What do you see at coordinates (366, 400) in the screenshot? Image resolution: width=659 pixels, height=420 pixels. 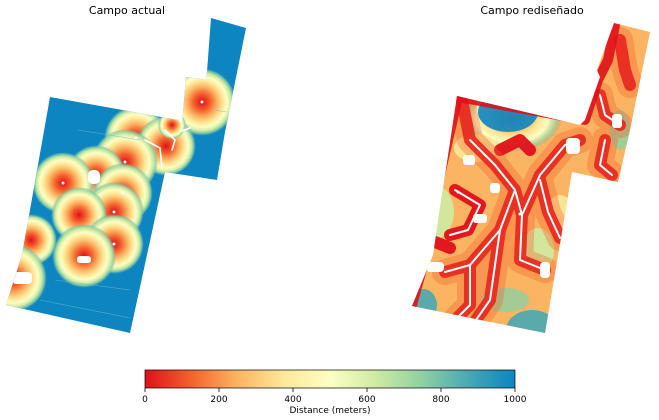 I see `colorbar-tick-label: 600` at bounding box center [366, 400].